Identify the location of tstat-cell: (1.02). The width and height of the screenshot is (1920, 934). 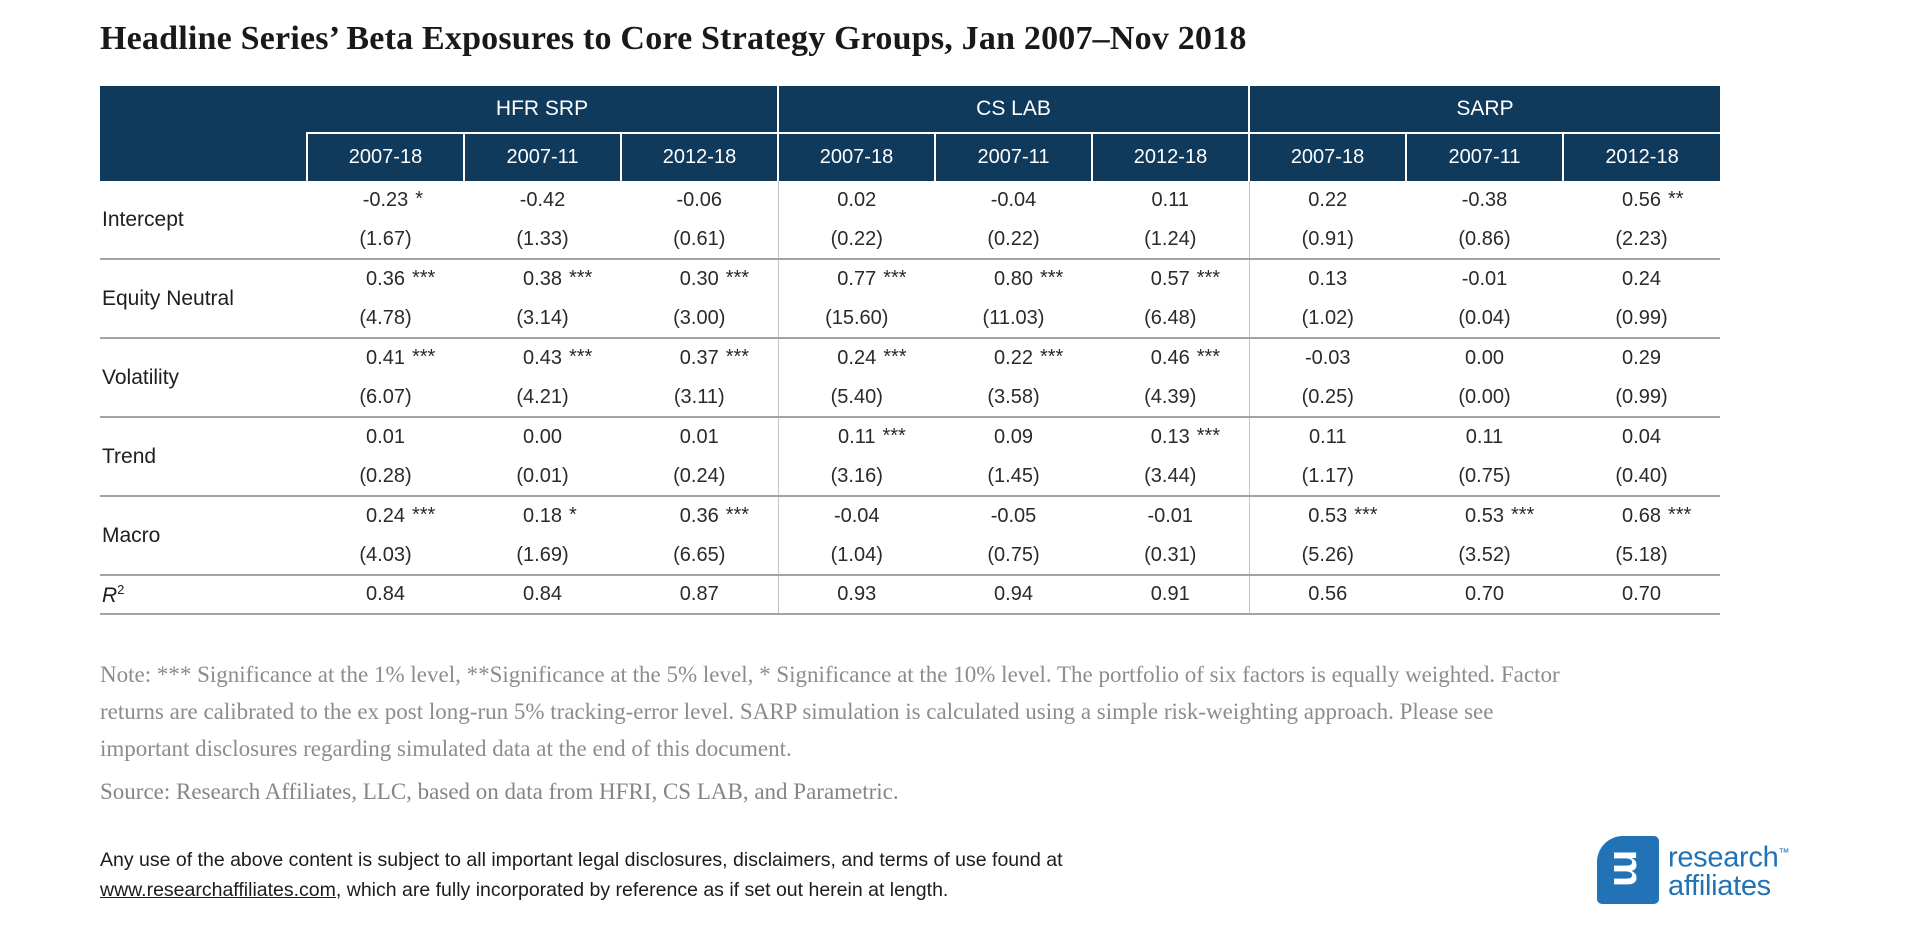
(1327, 318).